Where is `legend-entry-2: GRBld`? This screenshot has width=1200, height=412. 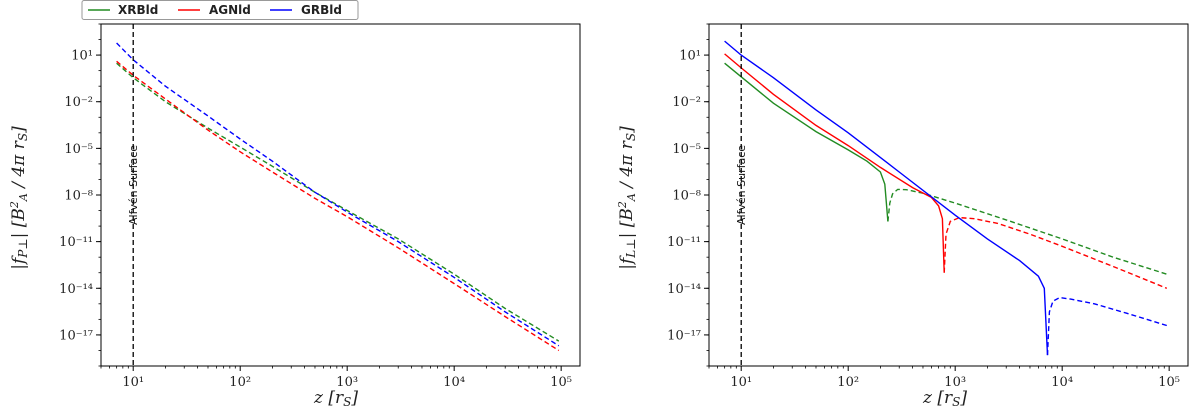 legend-entry-2: GRBld is located at coordinates (306, 10).